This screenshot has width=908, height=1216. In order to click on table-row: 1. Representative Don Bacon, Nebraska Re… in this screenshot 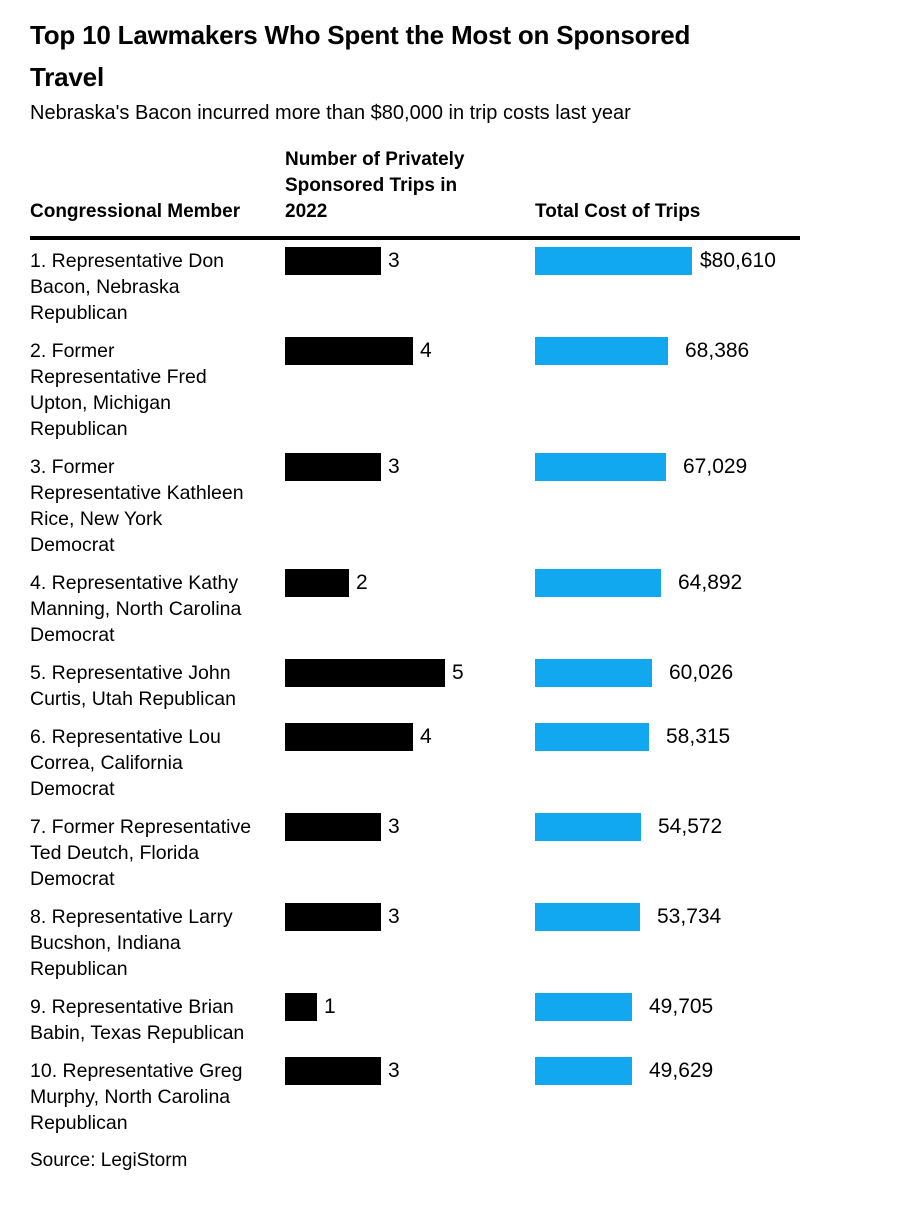, I will do `click(415, 286)`.